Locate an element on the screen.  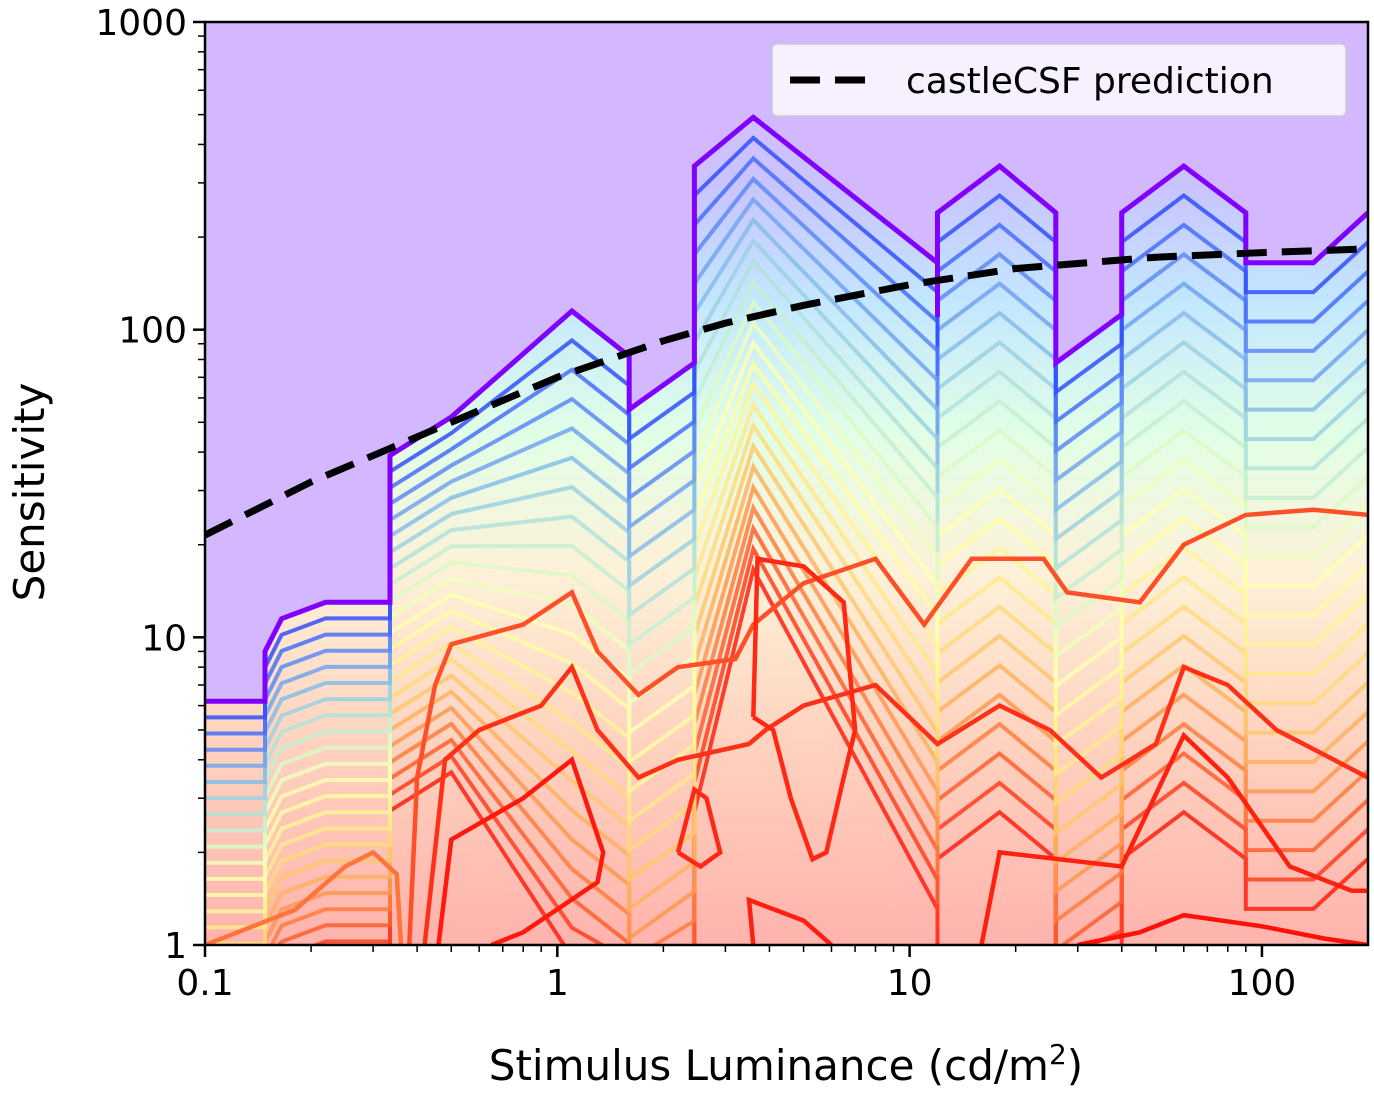
y-axis-label: Sensitivity is located at coordinates (29, 492).